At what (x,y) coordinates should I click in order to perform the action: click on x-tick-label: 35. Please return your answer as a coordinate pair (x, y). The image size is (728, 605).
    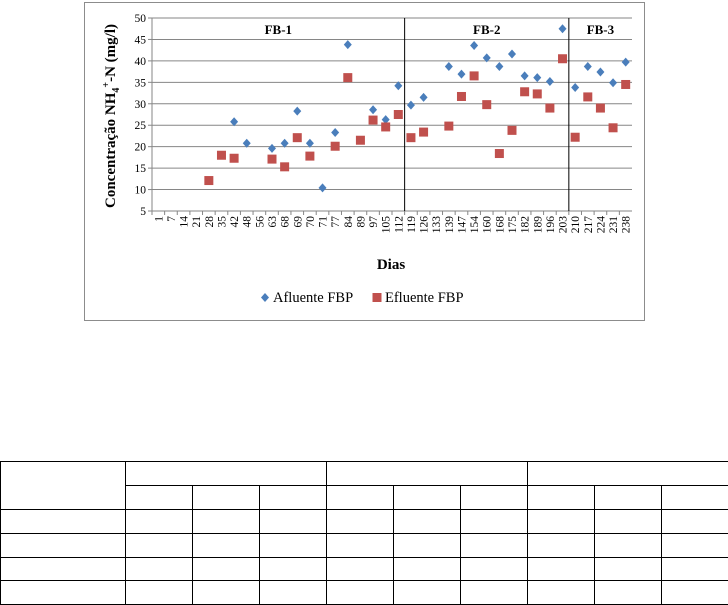
    Looking at the image, I should click on (222, 222).